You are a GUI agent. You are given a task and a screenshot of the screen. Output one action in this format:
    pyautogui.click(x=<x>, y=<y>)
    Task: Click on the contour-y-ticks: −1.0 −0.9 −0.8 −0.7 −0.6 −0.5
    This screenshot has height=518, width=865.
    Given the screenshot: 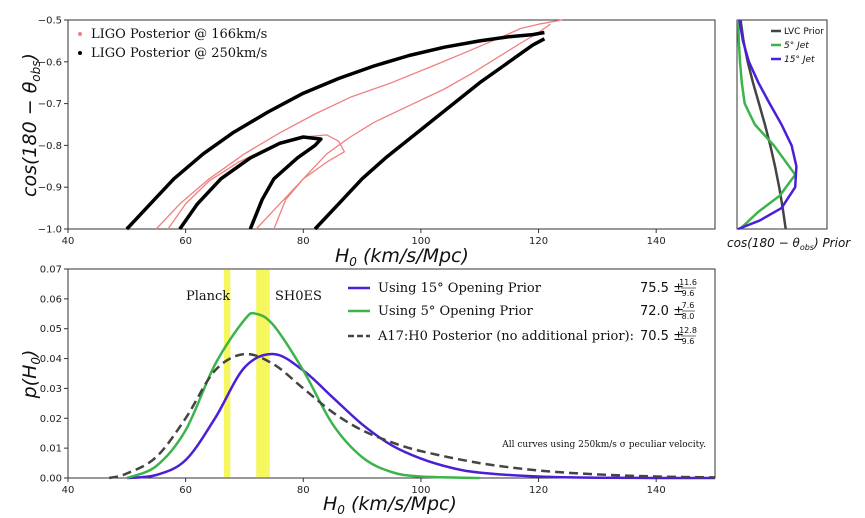 What is the action you would take?
    pyautogui.click(x=53, y=126)
    